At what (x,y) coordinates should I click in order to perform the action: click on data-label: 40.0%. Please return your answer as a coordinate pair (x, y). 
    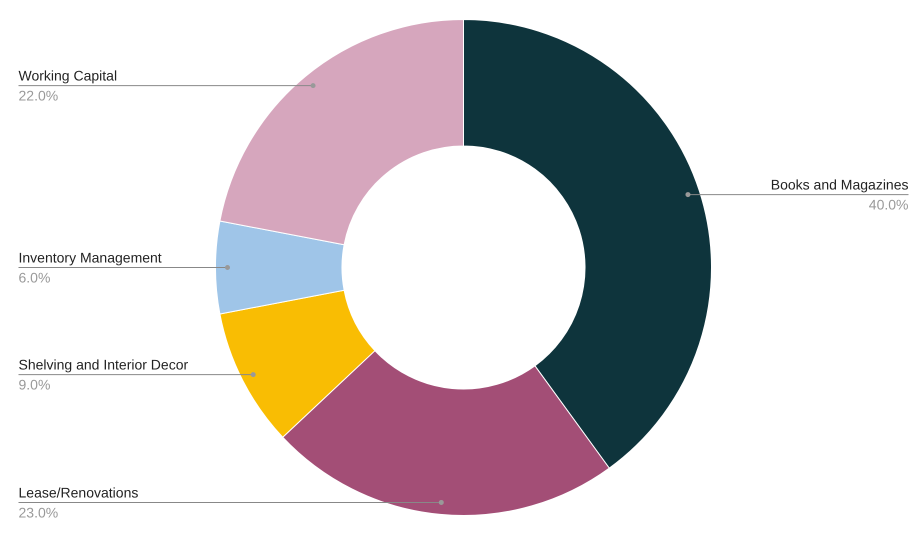
    Looking at the image, I should click on (888, 204).